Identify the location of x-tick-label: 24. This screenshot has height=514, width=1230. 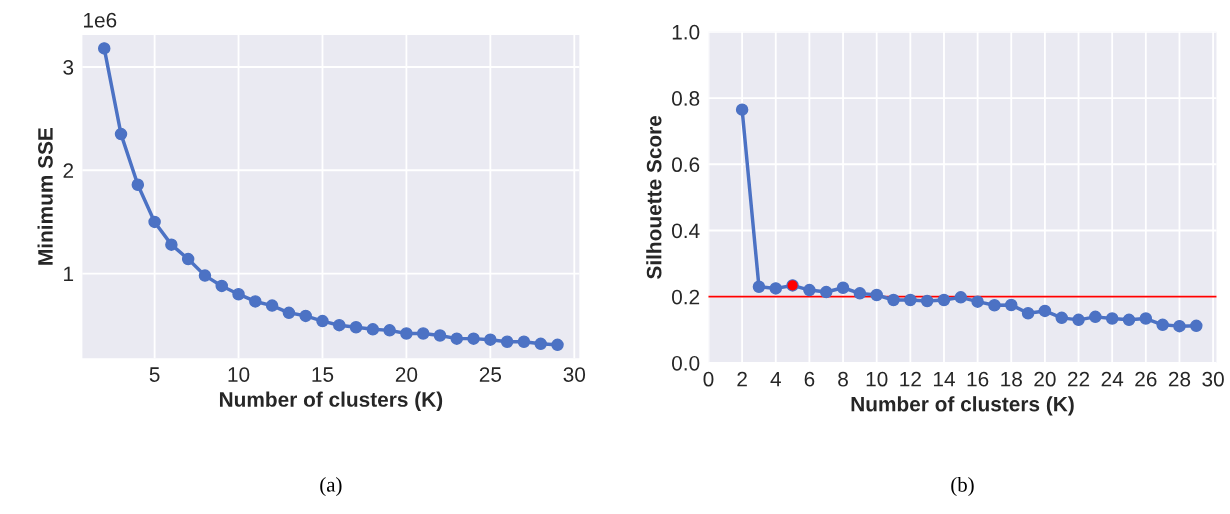
(1112, 379).